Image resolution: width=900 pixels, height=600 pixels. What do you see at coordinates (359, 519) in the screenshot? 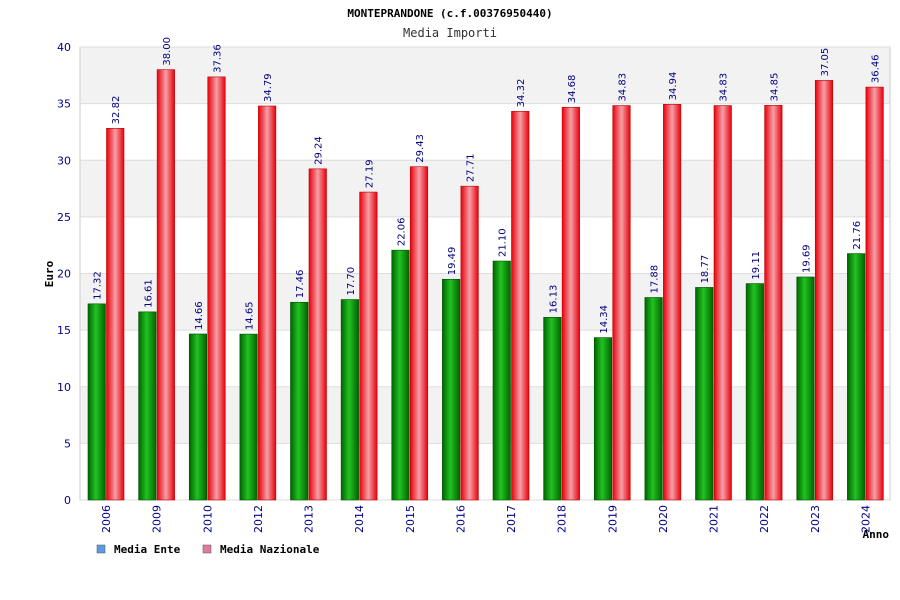
I see `x-tick-label: 2014` at bounding box center [359, 519].